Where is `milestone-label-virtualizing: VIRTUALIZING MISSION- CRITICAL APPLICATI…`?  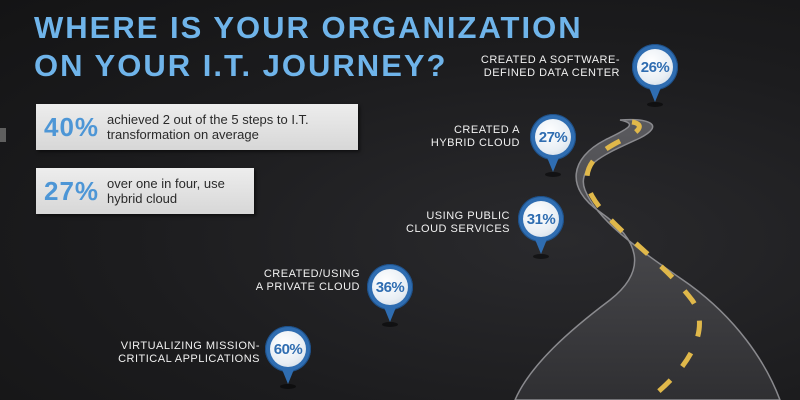 milestone-label-virtualizing: VIRTUALIZING MISSION- CRITICAL APPLICATI… is located at coordinates (189, 352).